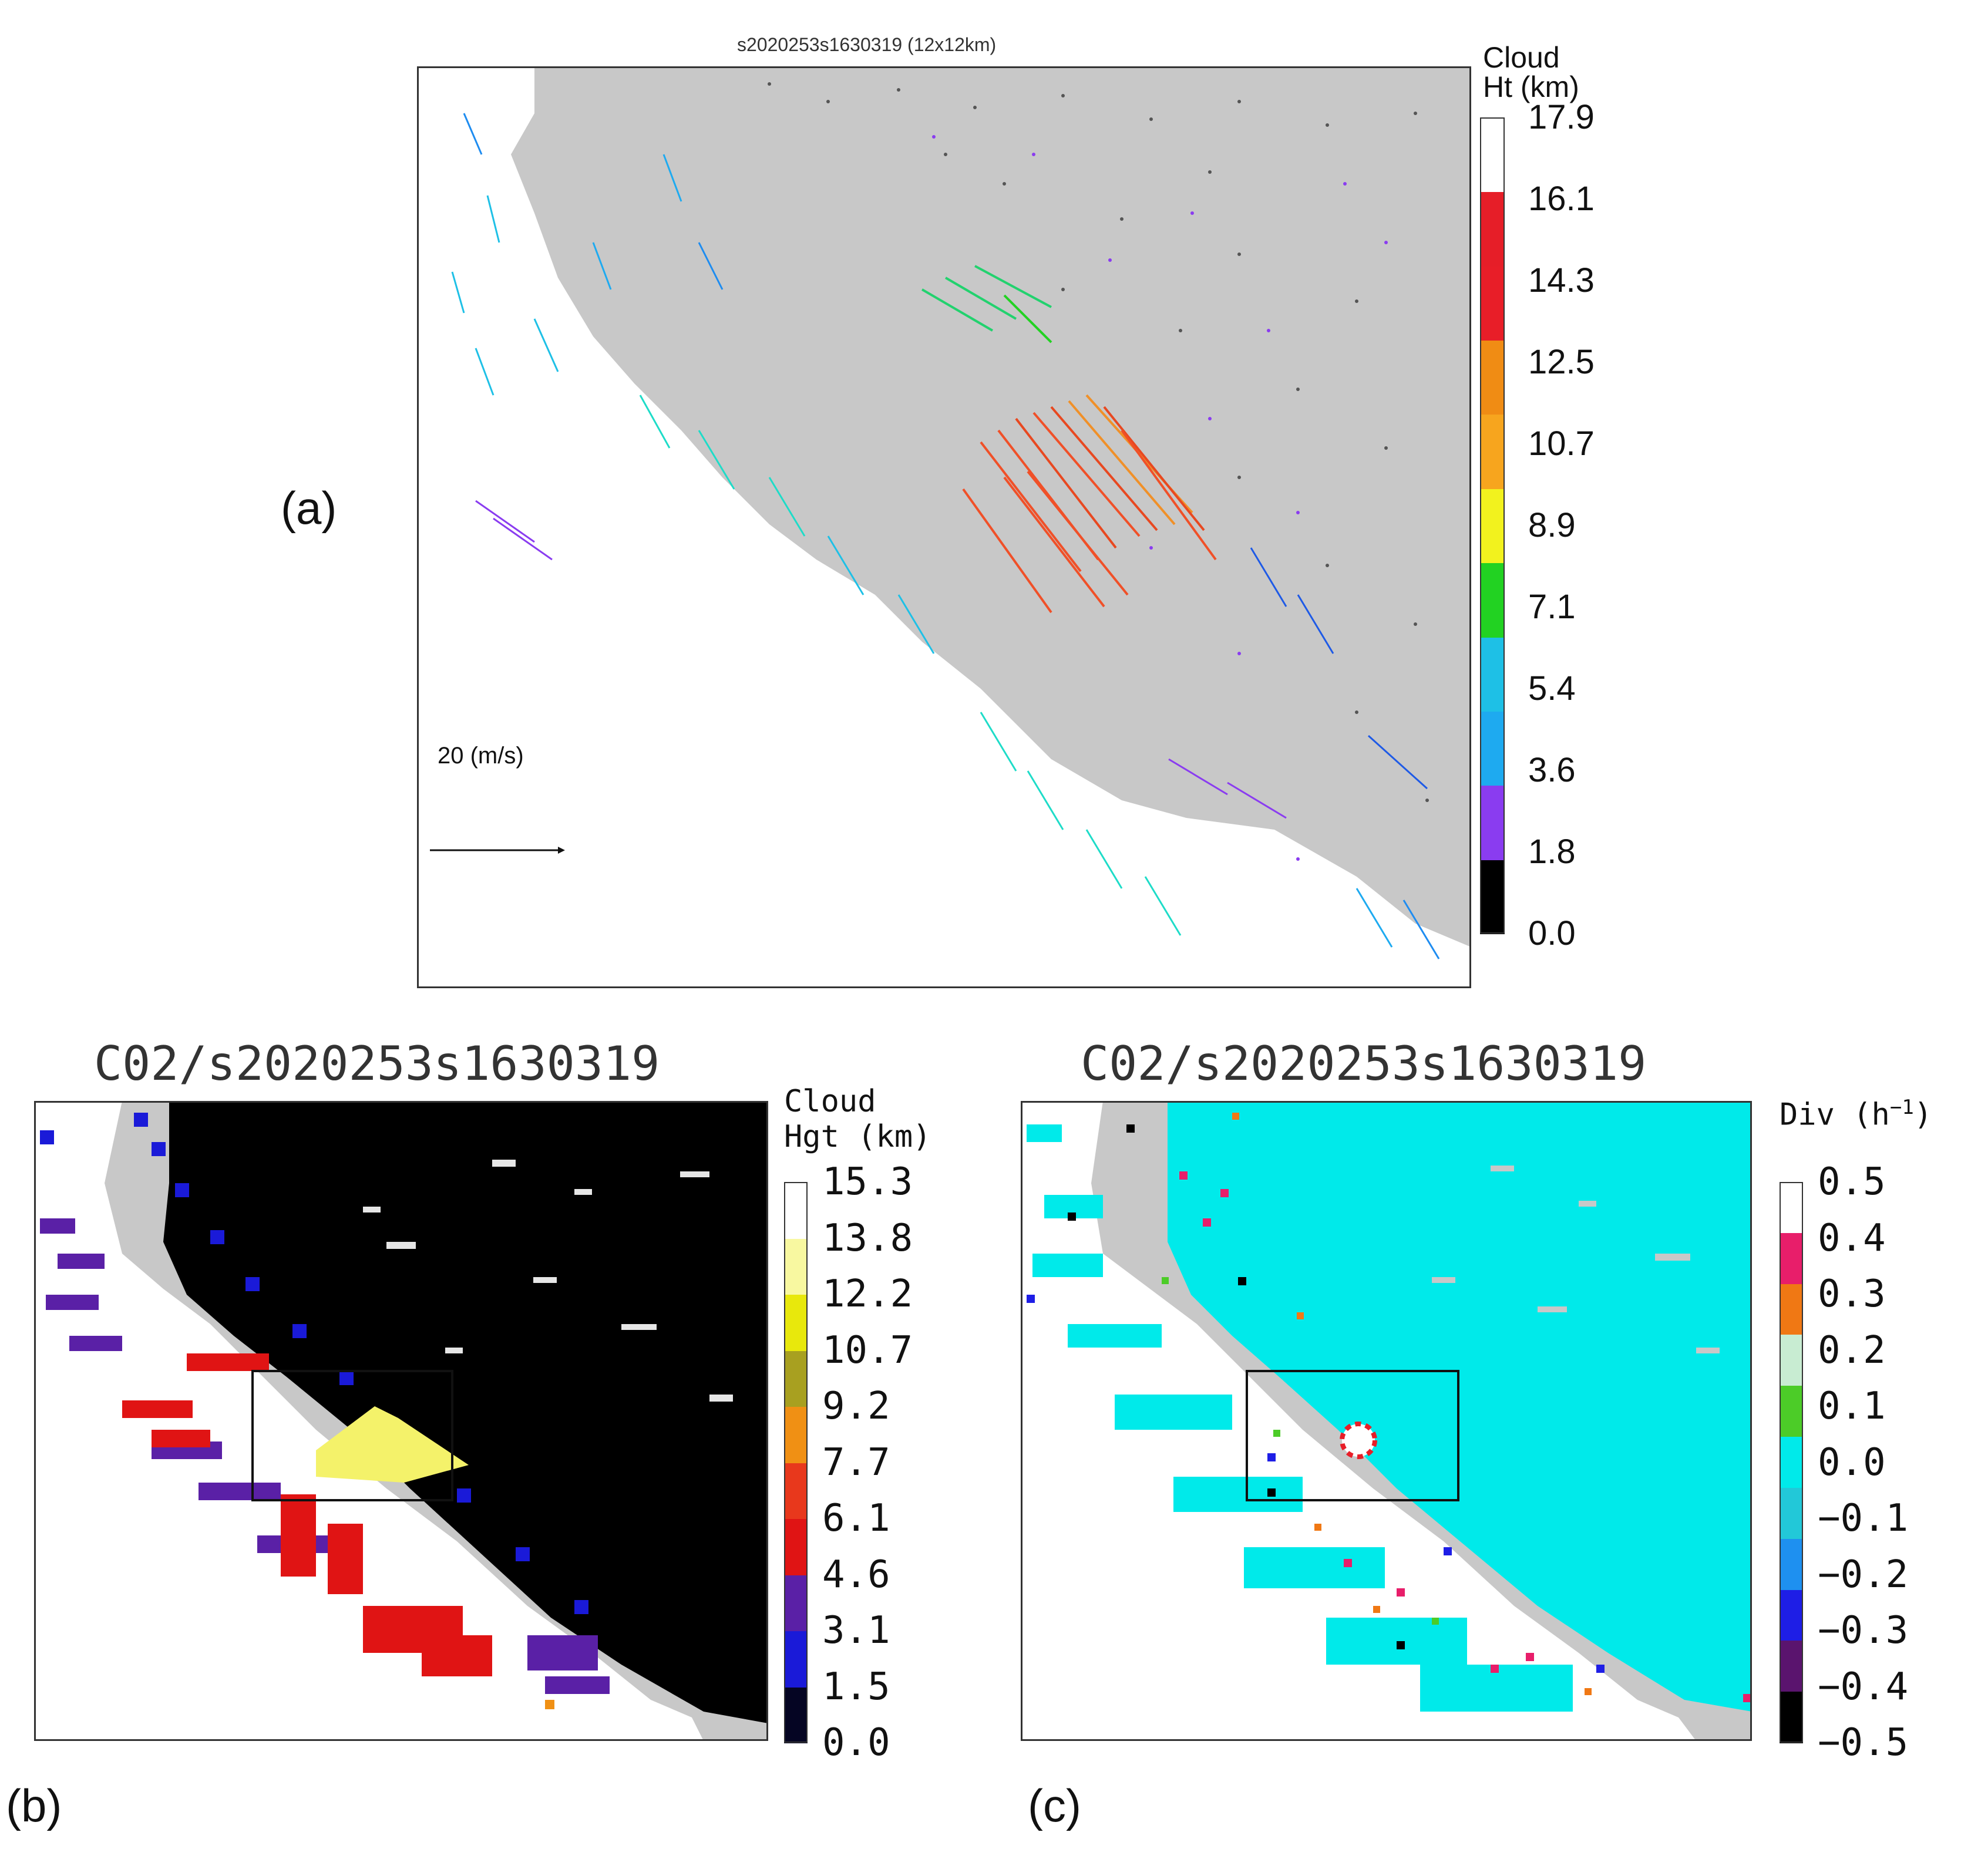 This screenshot has width=1961, height=1876. What do you see at coordinates (1852, 1406) in the screenshot?
I see `panel_c-colorbar-label: 0.1` at bounding box center [1852, 1406].